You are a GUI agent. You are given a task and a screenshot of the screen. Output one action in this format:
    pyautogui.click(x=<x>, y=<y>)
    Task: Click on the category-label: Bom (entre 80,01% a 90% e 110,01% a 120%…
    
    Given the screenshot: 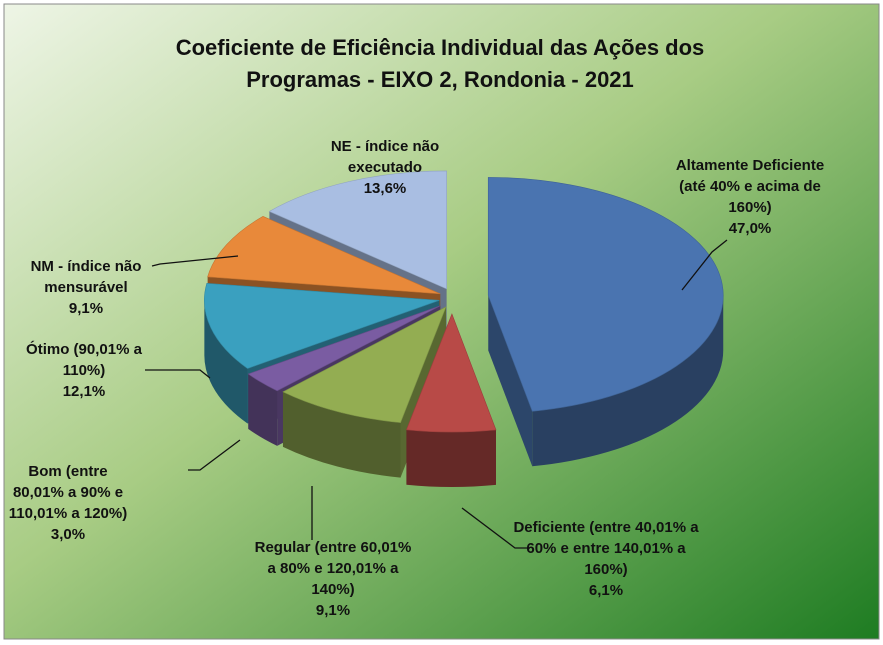 What is the action you would take?
    pyautogui.click(x=68, y=492)
    